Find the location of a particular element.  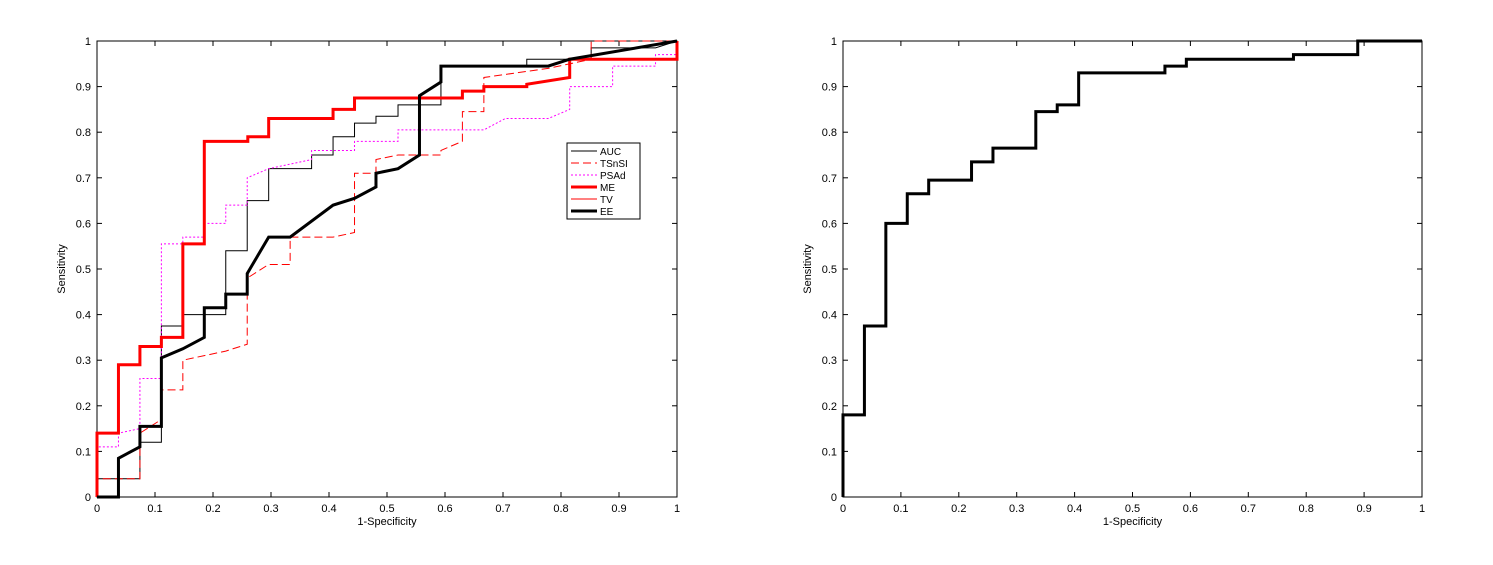

legend-label: TSnSI is located at coordinates (614, 164).